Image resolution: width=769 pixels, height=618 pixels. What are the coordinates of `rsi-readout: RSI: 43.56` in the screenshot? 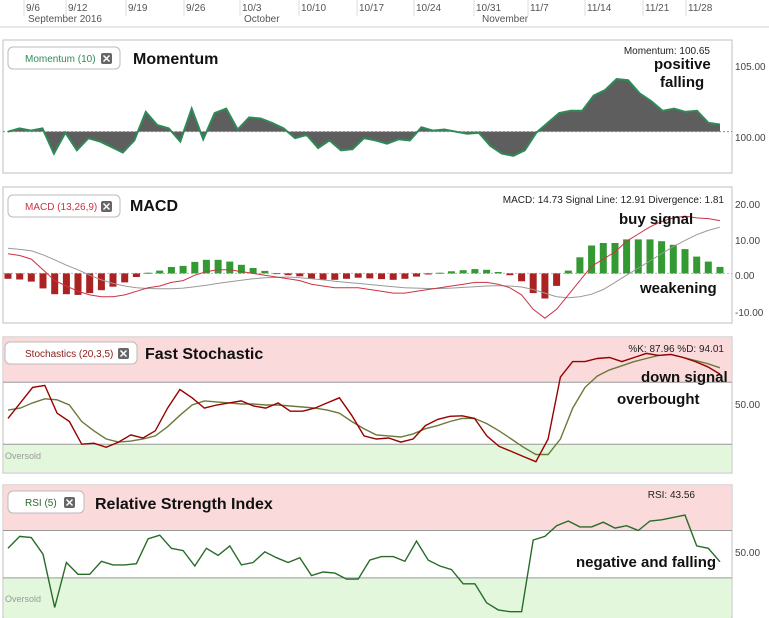 It's located at (672, 495).